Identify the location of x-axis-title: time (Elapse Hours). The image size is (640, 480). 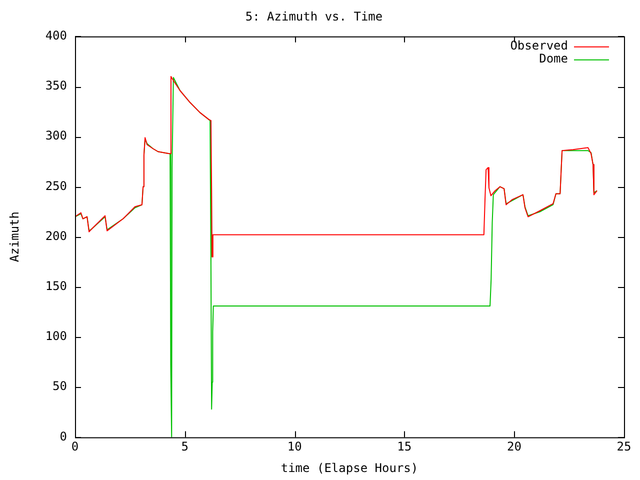
(349, 467).